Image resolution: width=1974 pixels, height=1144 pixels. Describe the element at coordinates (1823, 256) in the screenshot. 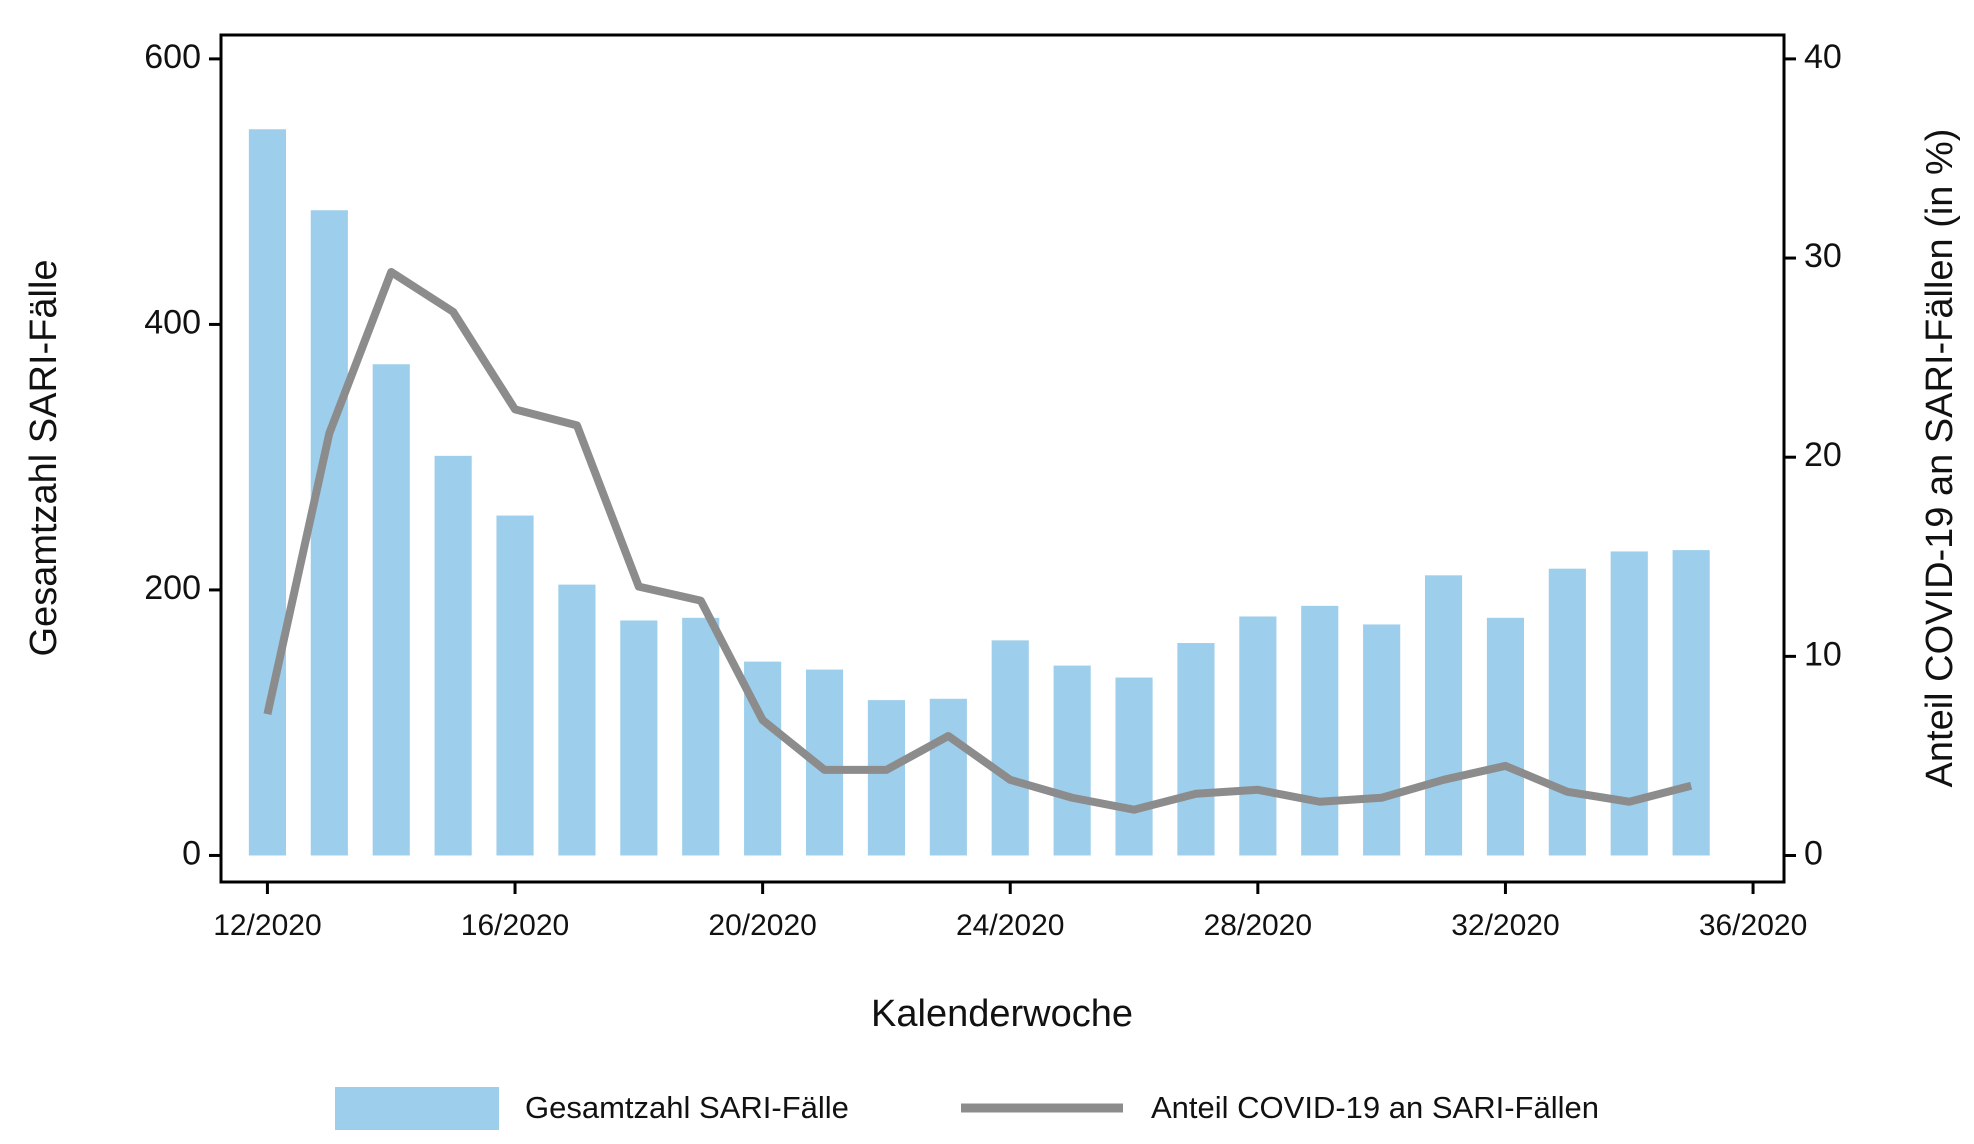

I see `y2-tick-label: 30` at that location.